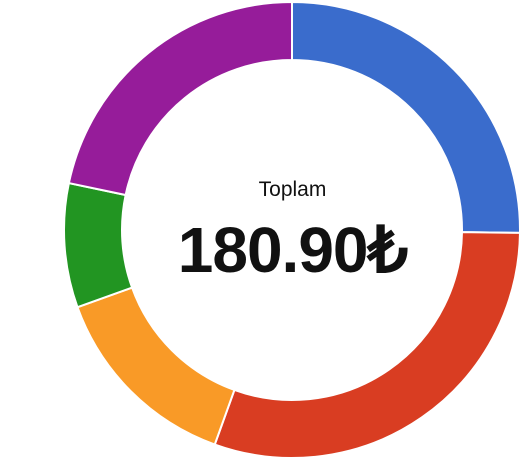 This screenshot has width=527, height=476. I want to click on total-label: Toplam, so click(292, 189).